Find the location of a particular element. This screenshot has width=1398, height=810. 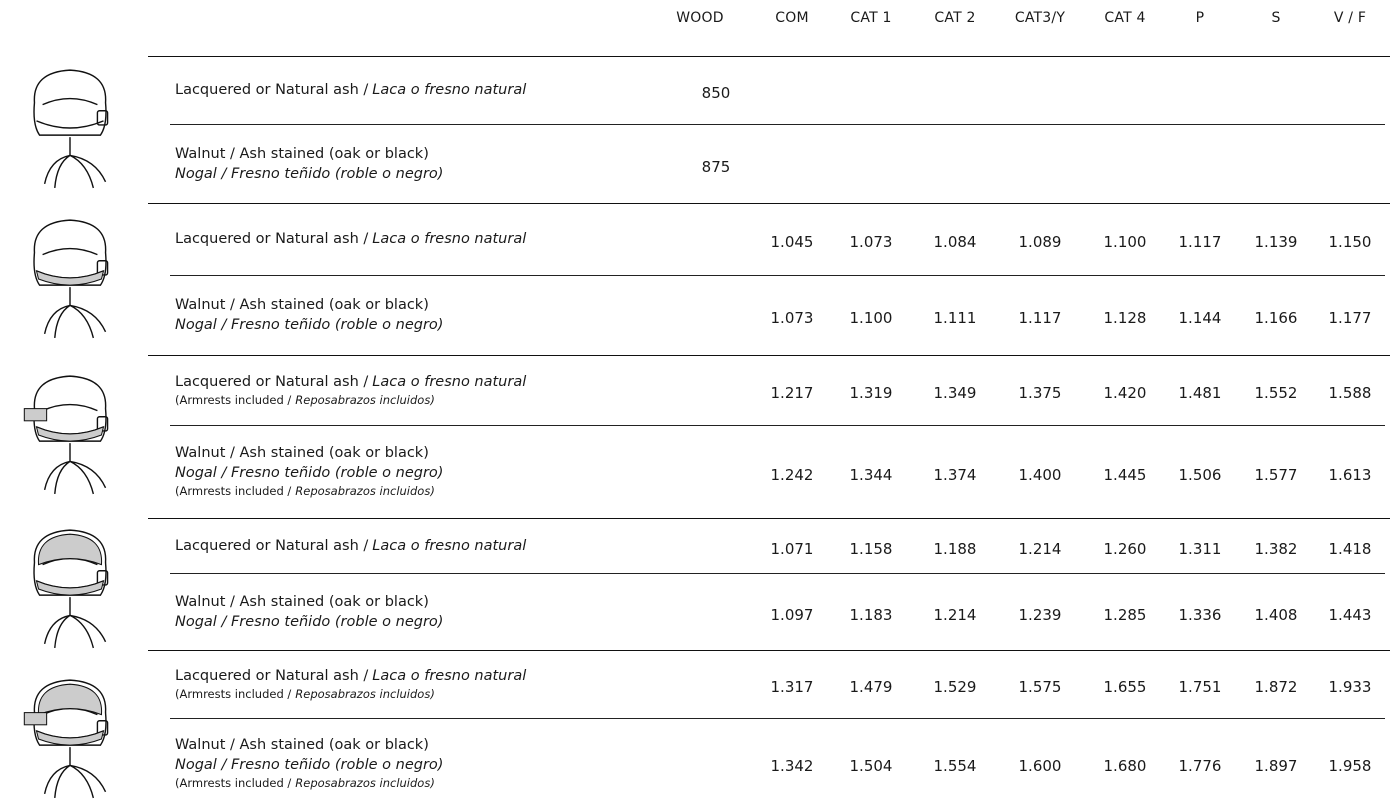

price: 1.504 is located at coordinates (871, 766).